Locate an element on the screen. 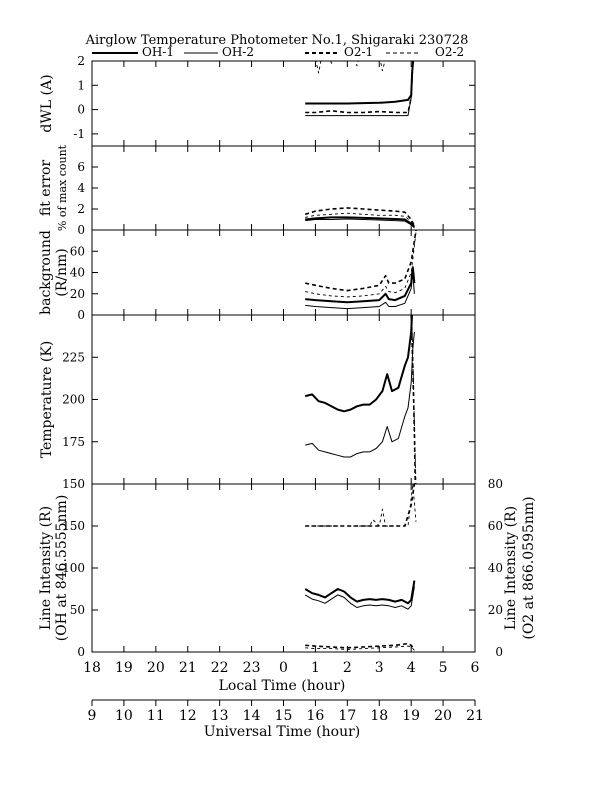 The image size is (612, 792). ut-tick-label: 11 is located at coordinates (156, 716).